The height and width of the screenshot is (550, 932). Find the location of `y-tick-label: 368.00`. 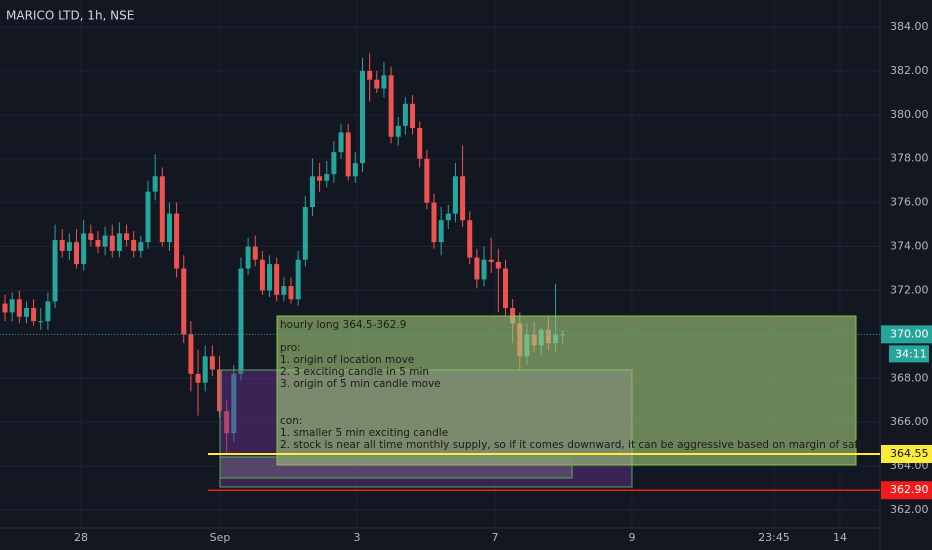

y-tick-label: 368.00 is located at coordinates (909, 377).